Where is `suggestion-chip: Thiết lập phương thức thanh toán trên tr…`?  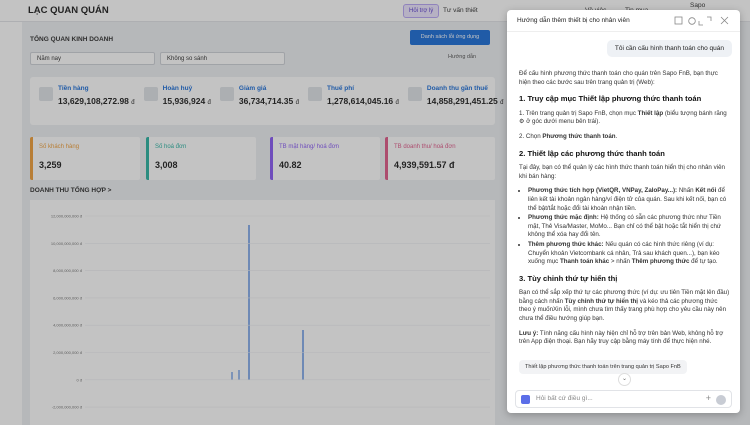
suggestion-chip: Thiết lập phương thức thanh toán trên tr… is located at coordinates (603, 367).